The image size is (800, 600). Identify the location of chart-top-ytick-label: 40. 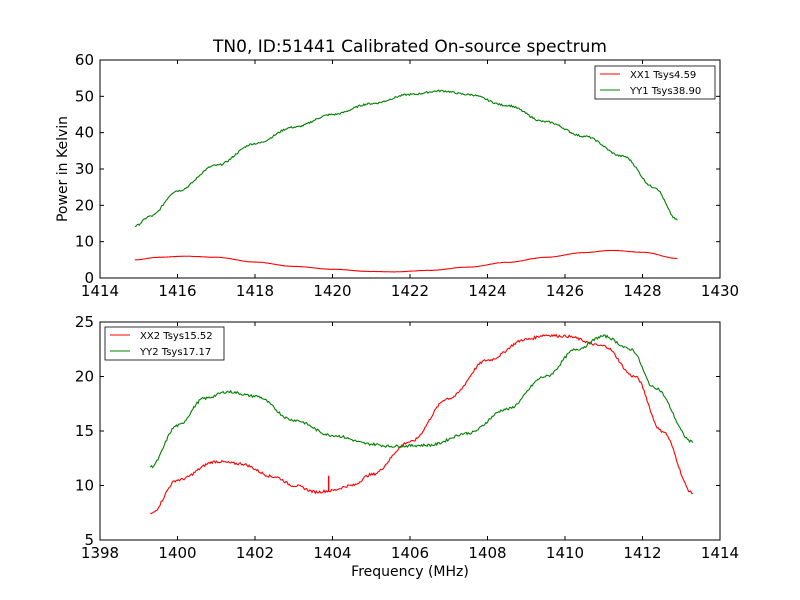
(84, 133).